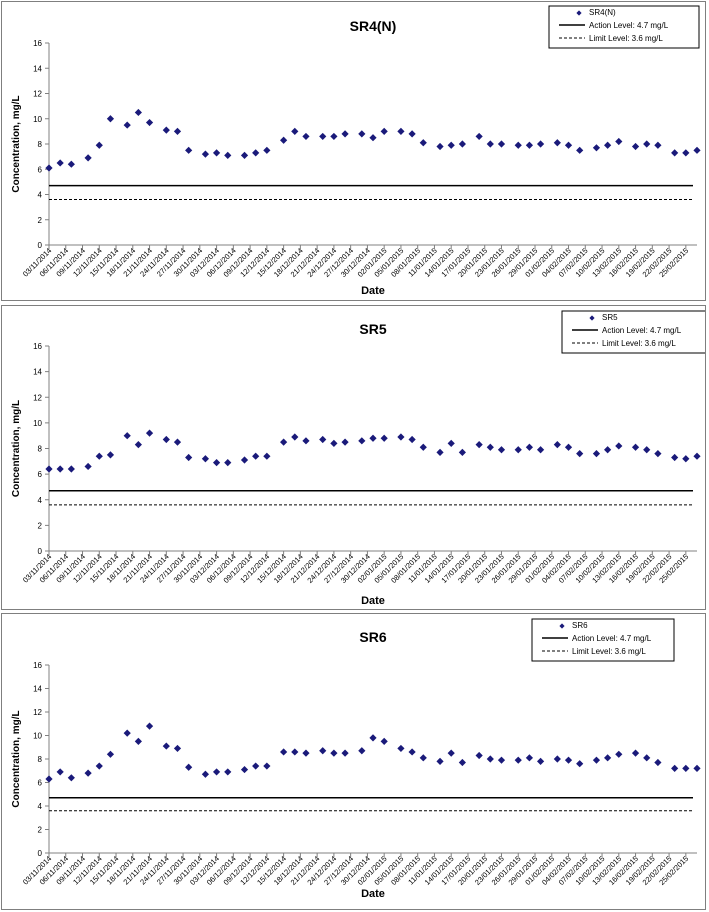  Describe the element at coordinates (373, 601) in the screenshot. I see `x-axis-label: Date` at that location.